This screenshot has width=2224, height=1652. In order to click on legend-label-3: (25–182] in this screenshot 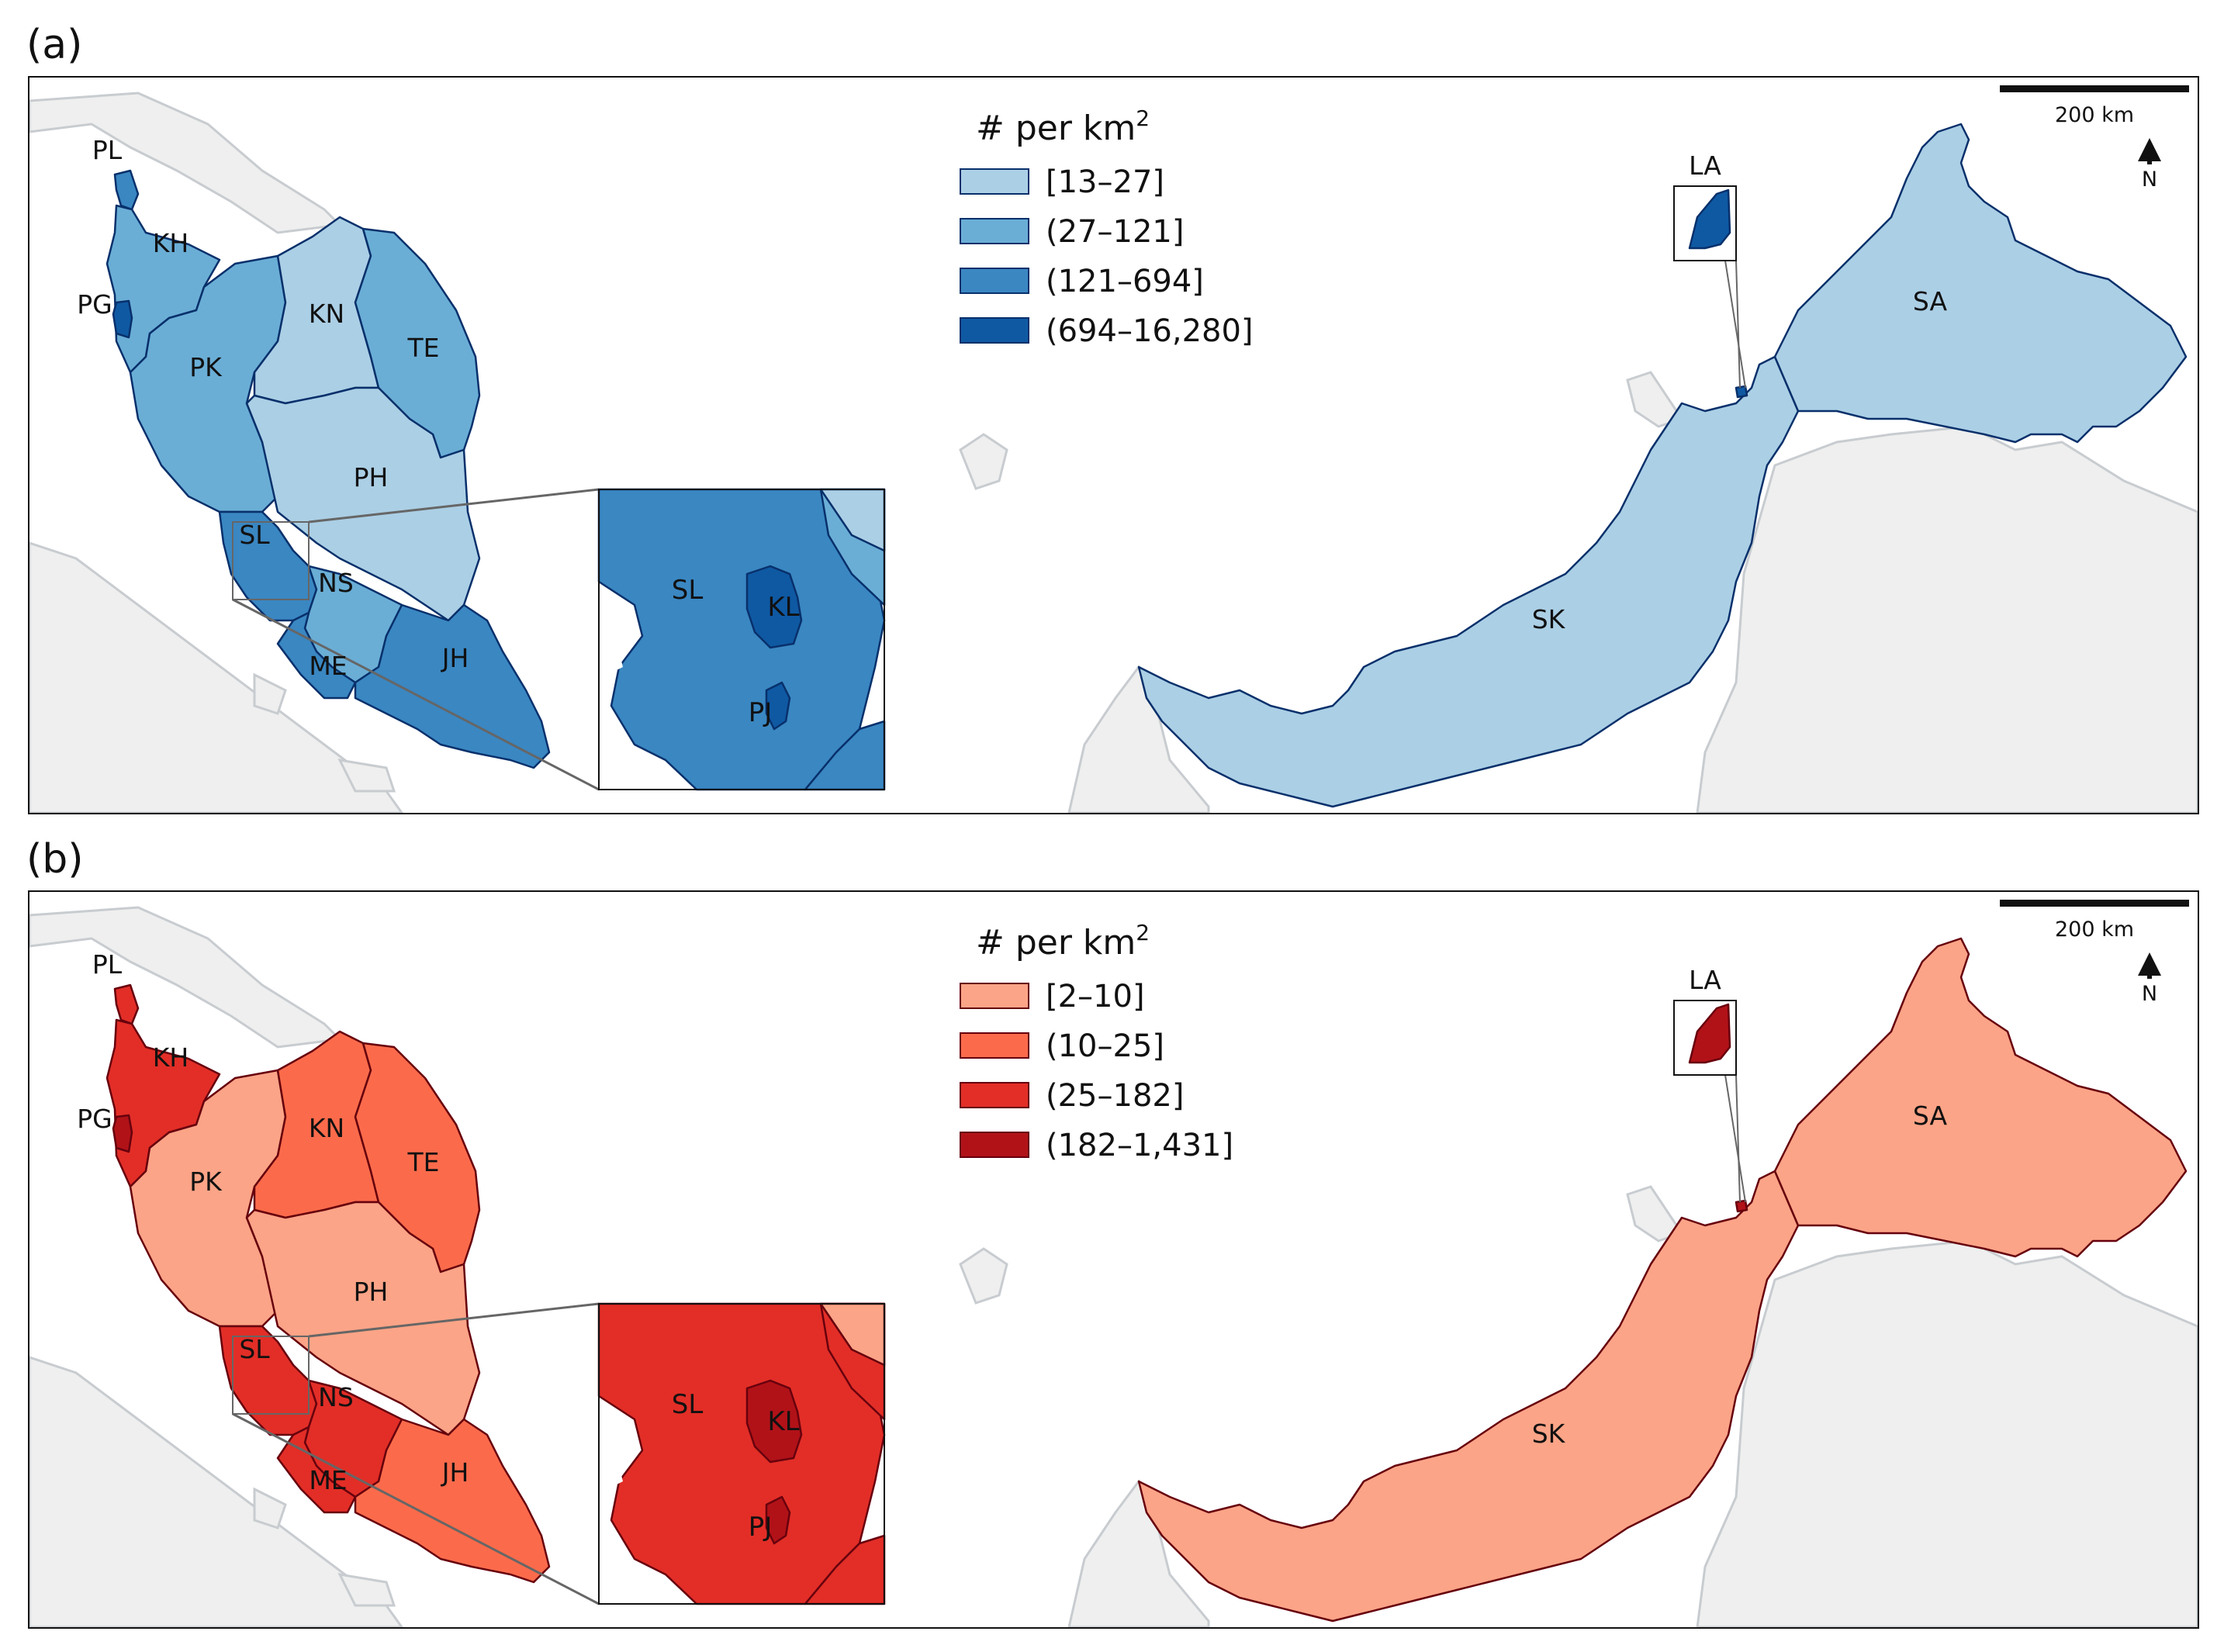, I will do `click(1115, 1096)`.